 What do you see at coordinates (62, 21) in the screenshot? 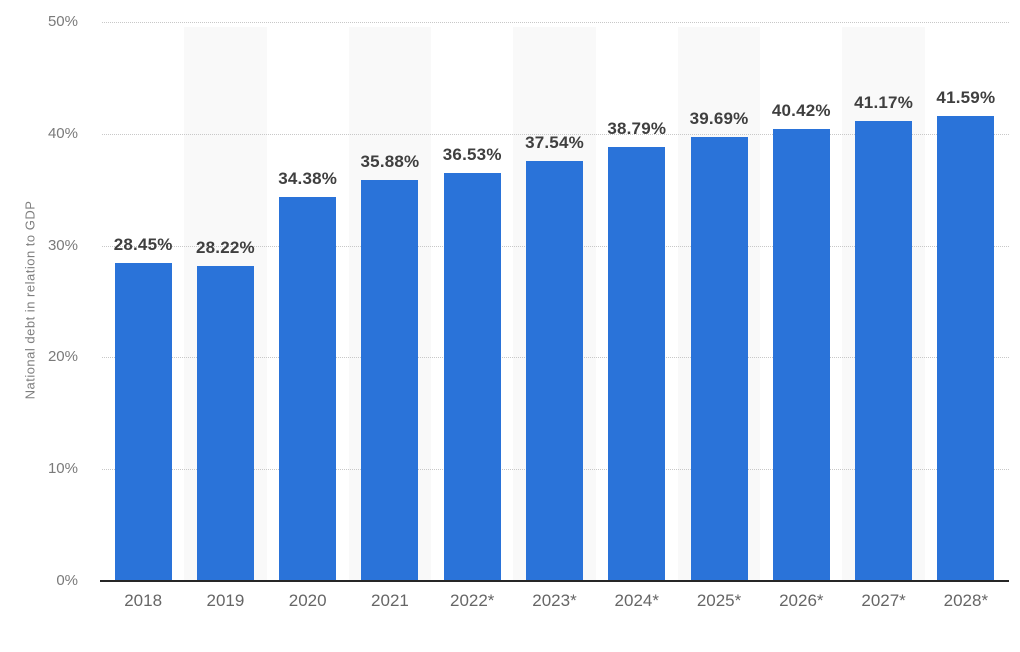
I see `y-axis-tick-label: 50%` at bounding box center [62, 21].